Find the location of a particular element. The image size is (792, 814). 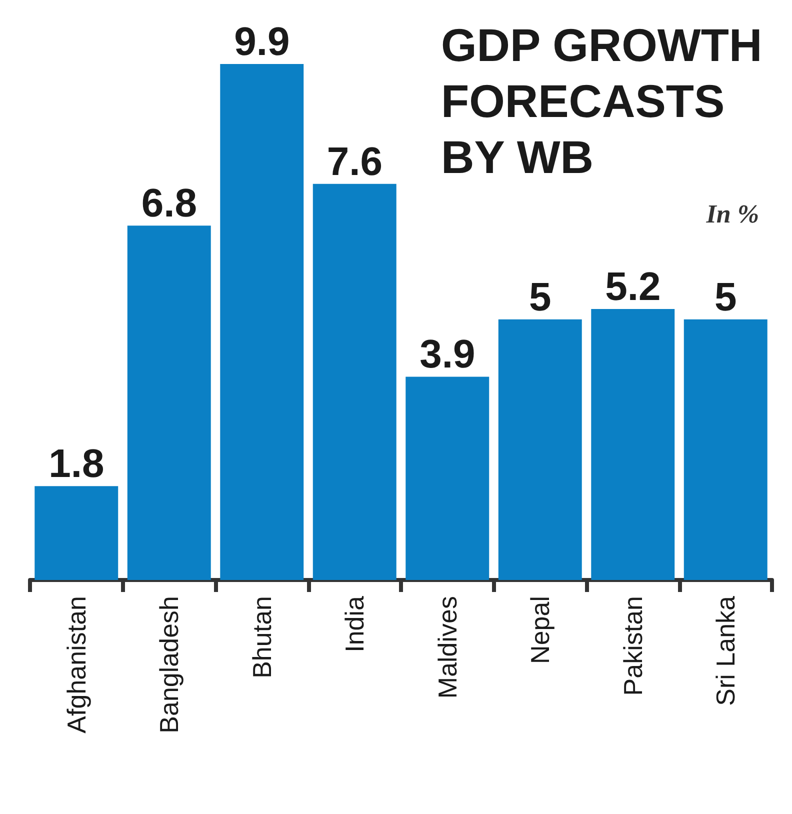

data-label: 3.9 is located at coordinates (448, 354).